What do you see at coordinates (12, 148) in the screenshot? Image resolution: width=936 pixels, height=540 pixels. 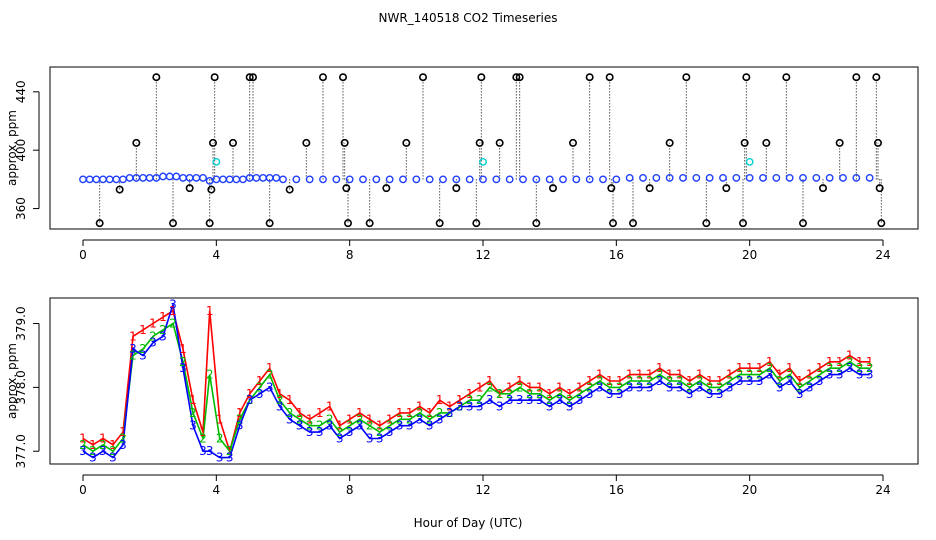 I see `y-axis-label-top: approx. ppm` at bounding box center [12, 148].